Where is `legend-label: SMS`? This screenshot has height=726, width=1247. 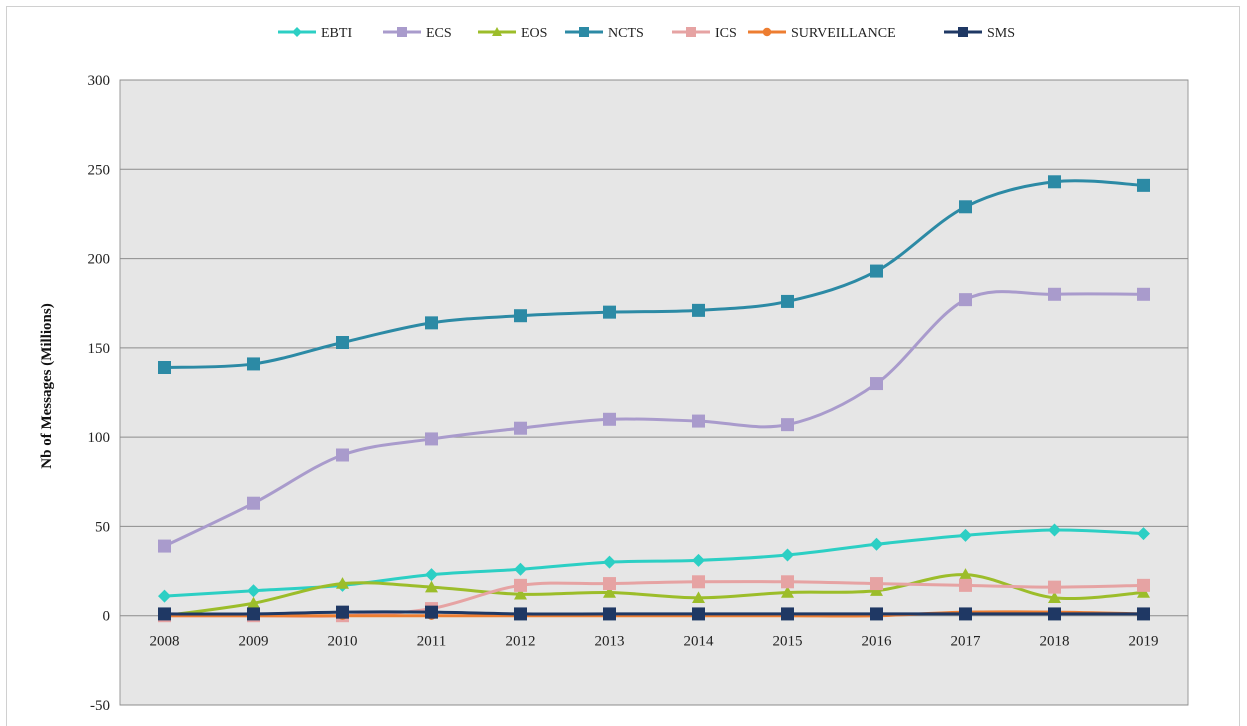 legend-label: SMS is located at coordinates (1001, 33).